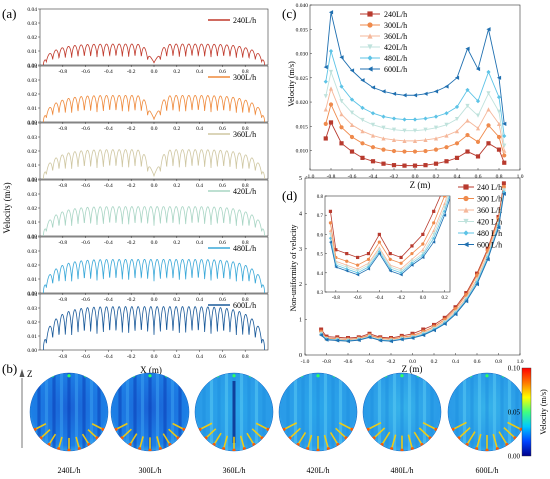 The image size is (550, 479). What do you see at coordinates (423, 298) in the screenshot?
I see `inset-x-tick-label: 0.0` at bounding box center [423, 298].